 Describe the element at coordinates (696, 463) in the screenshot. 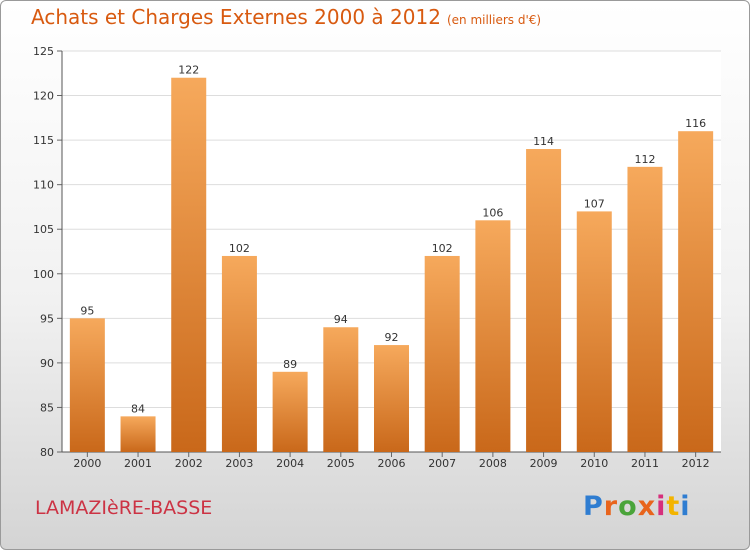

I see `x-tick-label: 2012` at that location.